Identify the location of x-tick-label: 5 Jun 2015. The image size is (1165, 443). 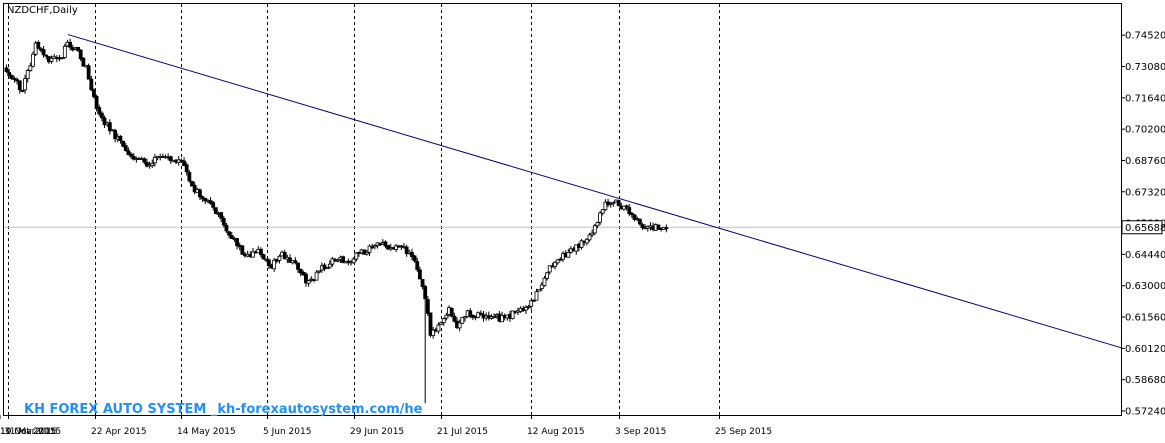
(287, 432).